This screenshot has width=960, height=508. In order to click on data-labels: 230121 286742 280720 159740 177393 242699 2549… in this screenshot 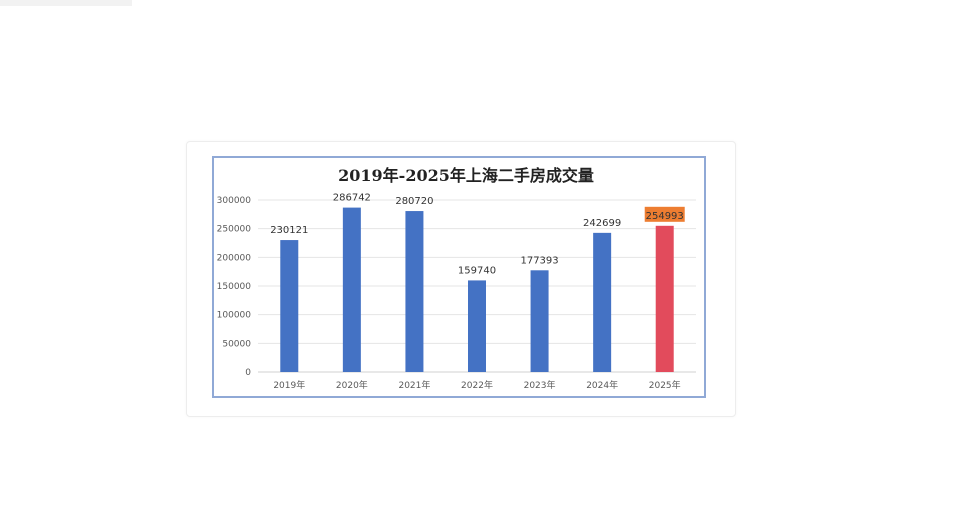, I will do `click(477, 234)`.